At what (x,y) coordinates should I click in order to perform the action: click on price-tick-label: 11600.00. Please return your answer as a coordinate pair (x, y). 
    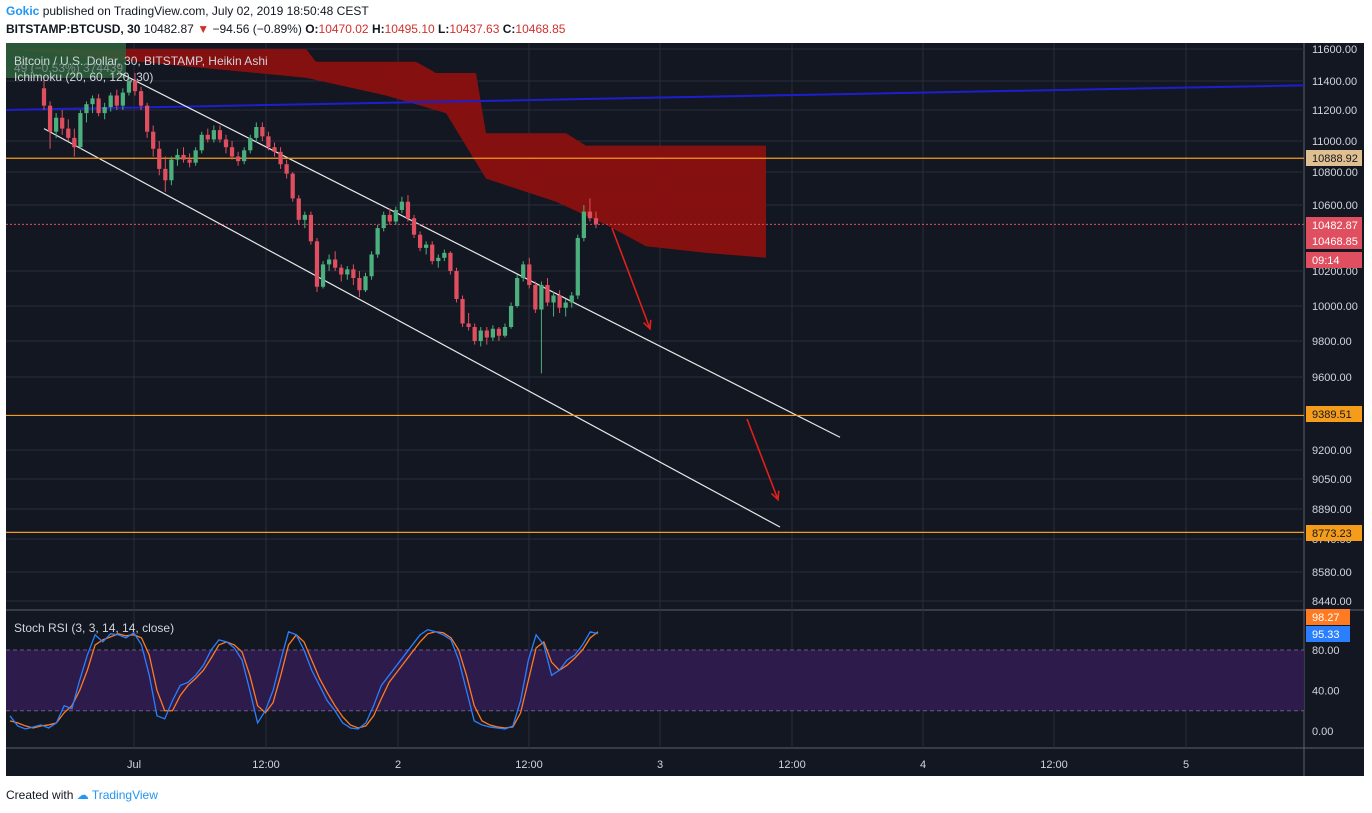
    Looking at the image, I should click on (1334, 50).